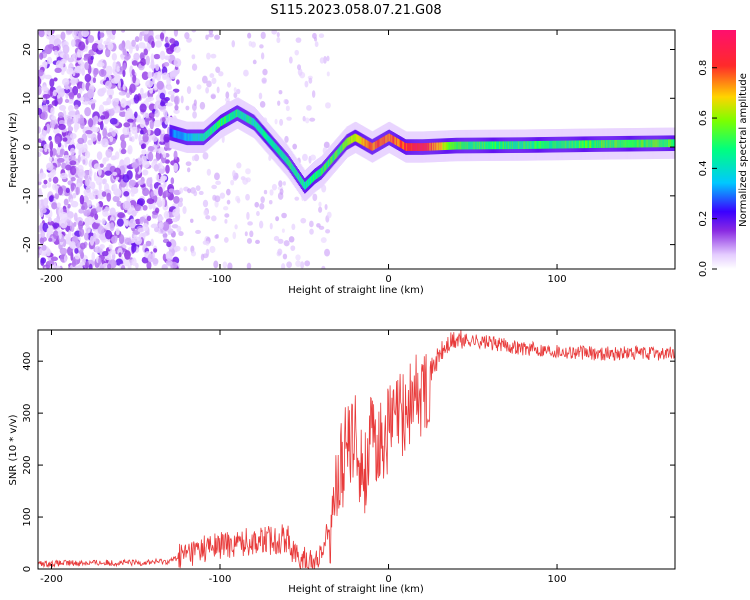 The height and width of the screenshot is (600, 750). I want to click on figure-title: S115.2023.058.07.21.G08, so click(355, 10).